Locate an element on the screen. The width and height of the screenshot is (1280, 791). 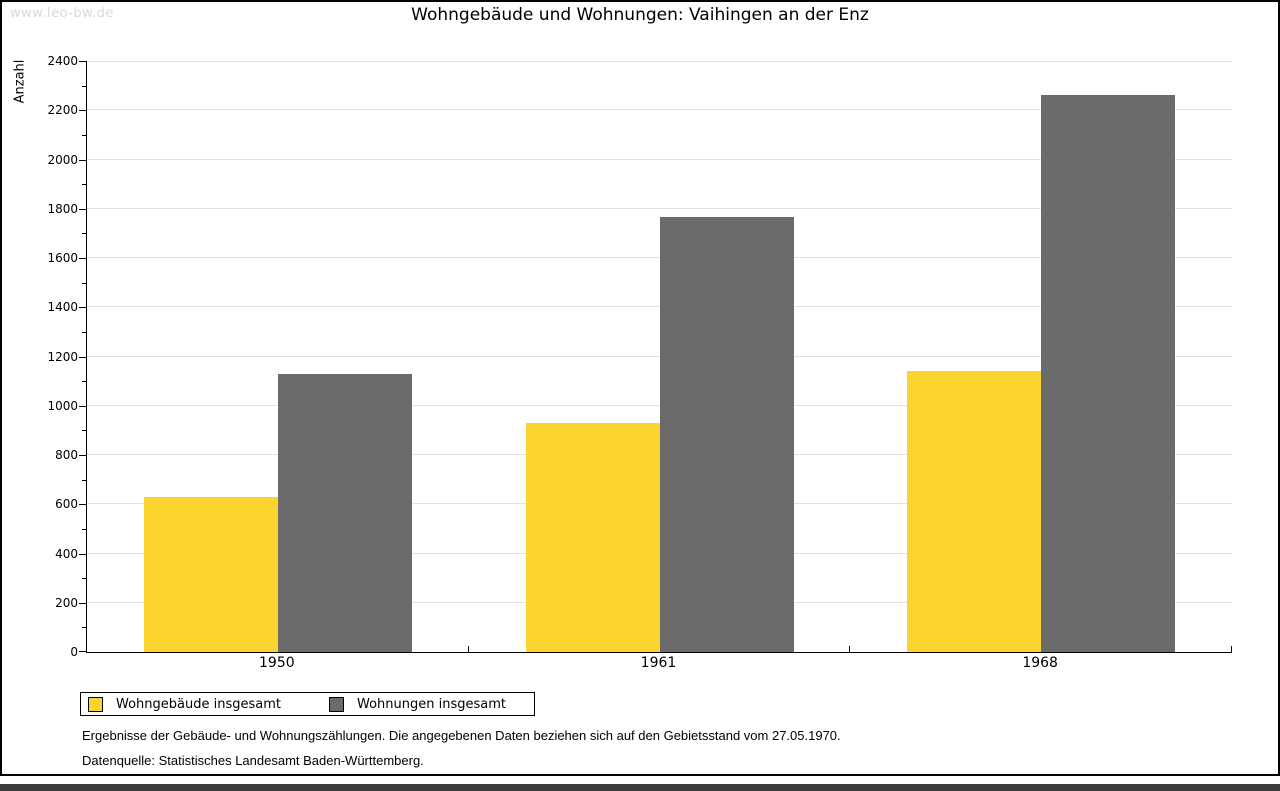
x-tick-label: 1950 is located at coordinates (277, 663).